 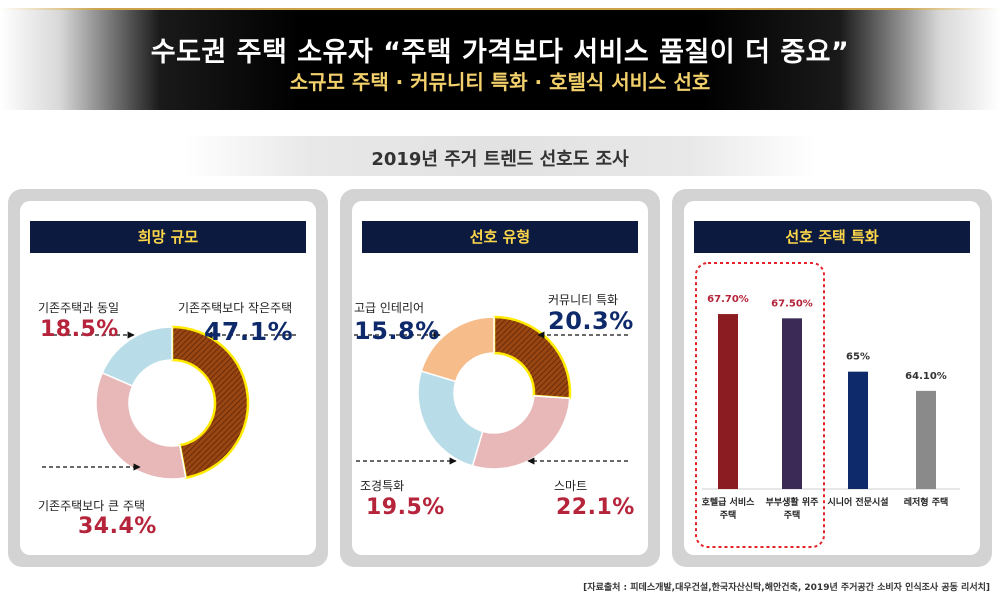 What do you see at coordinates (500, 159) in the screenshot?
I see `survey-title: 2019년 주거 트렌드 선호도 조사` at bounding box center [500, 159].